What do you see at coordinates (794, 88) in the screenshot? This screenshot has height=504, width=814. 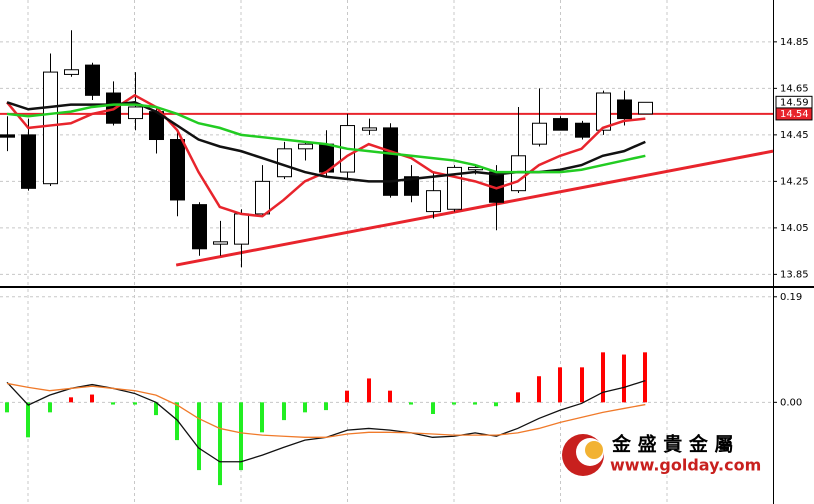 I see `y-tick-label: 14.65` at bounding box center [794, 88].